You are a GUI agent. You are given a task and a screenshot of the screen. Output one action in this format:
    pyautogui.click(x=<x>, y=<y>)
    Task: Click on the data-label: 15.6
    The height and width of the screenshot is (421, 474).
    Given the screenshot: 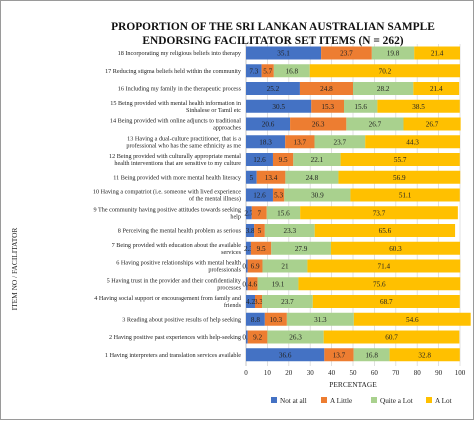 What is the action you would take?
    pyautogui.click(x=360, y=107)
    